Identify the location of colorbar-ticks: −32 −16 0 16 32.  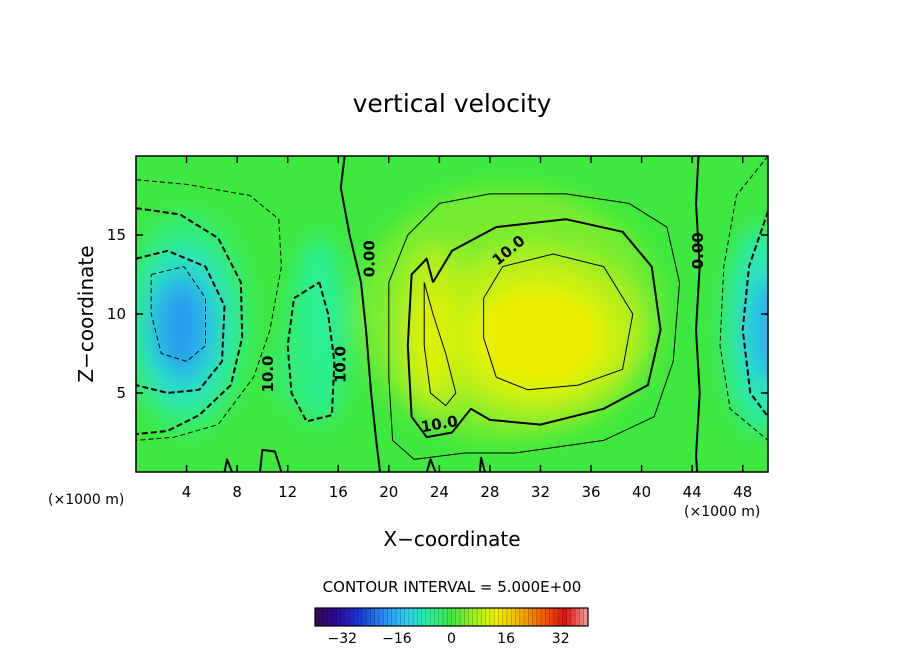
(449, 639).